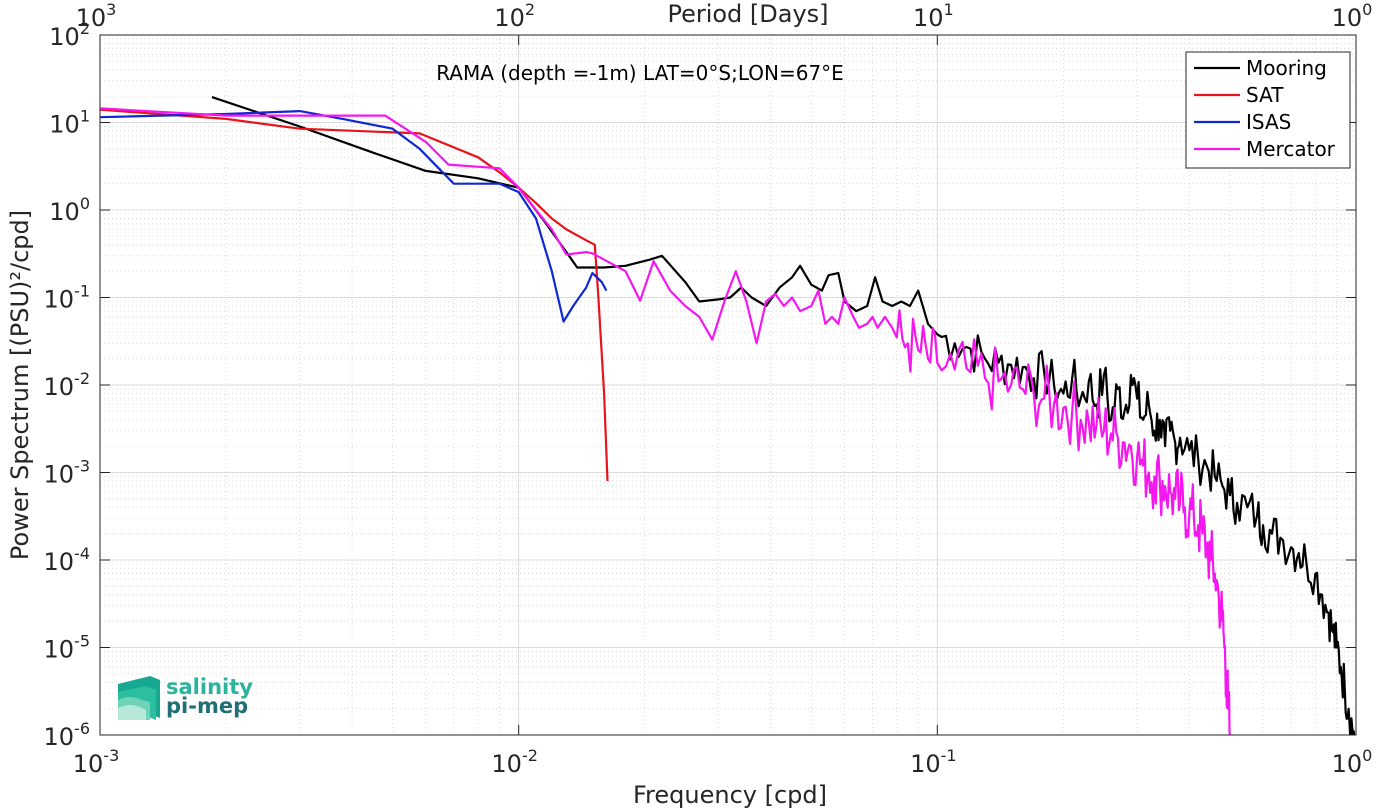 The height and width of the screenshot is (809, 1383). I want to click on x-tick-label: 10⁰, so click(1352, 762).